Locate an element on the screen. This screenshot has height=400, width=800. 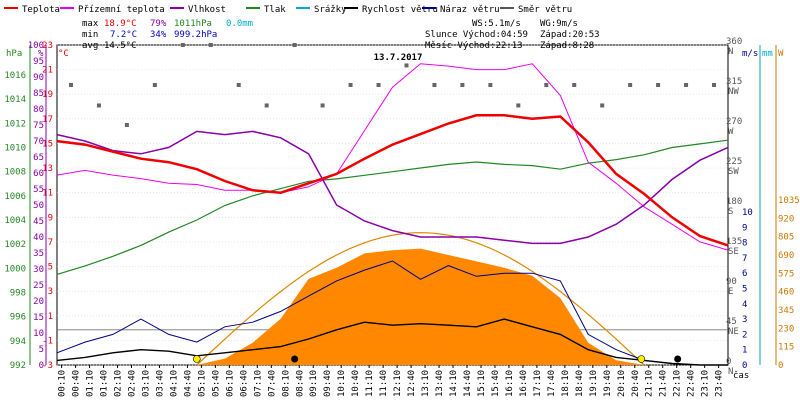
unit-cas: čas is located at coordinates (741, 375).